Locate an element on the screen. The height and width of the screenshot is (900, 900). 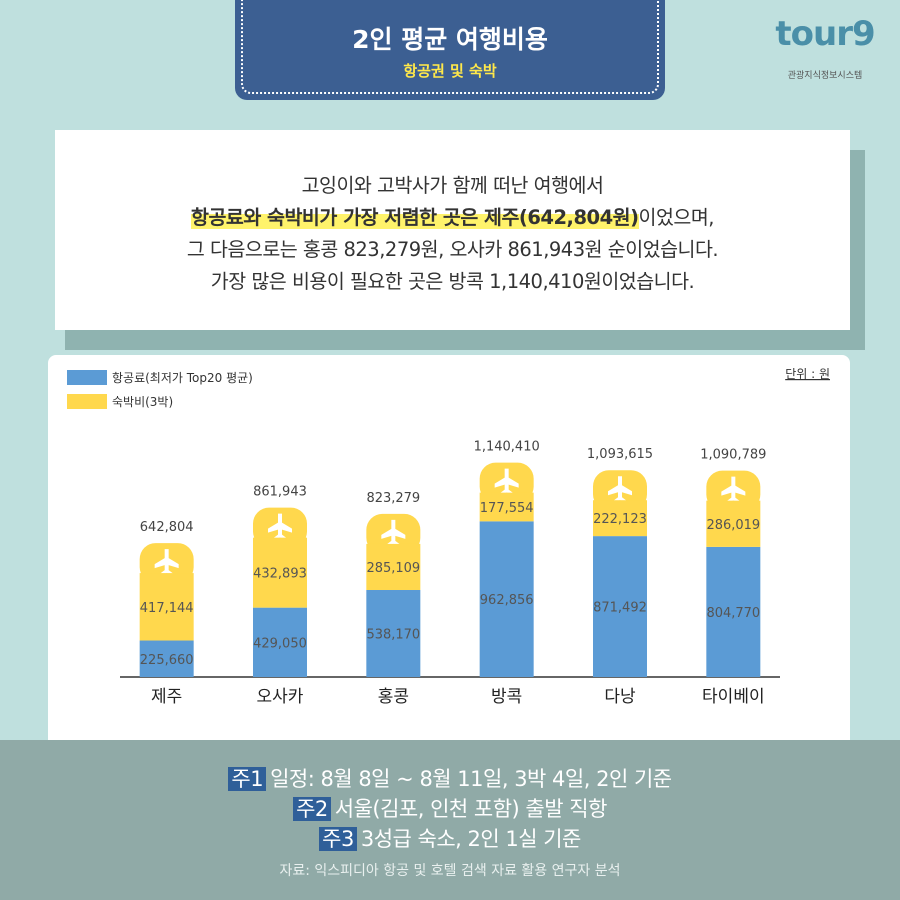
header-tab: 2인 평균 여행비용 항공권 및 숙박 is located at coordinates (450, 50).